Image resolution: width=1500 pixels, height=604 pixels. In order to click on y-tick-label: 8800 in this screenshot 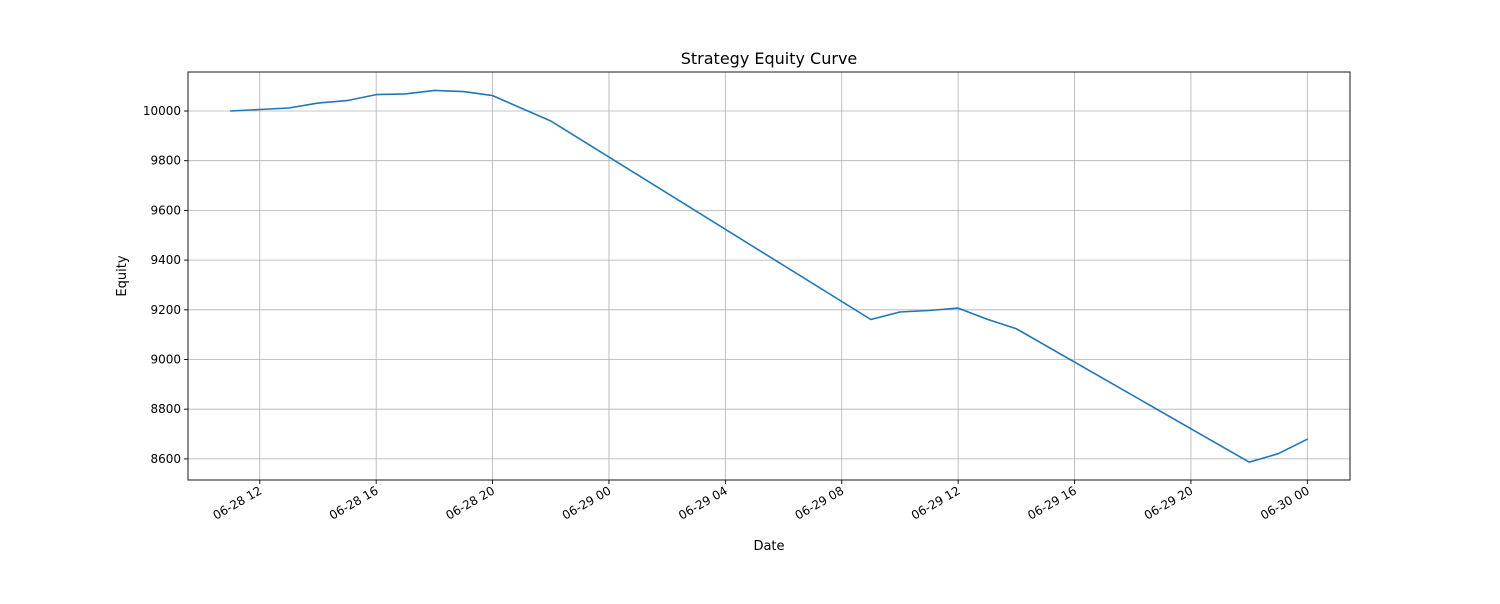, I will do `click(165, 409)`.